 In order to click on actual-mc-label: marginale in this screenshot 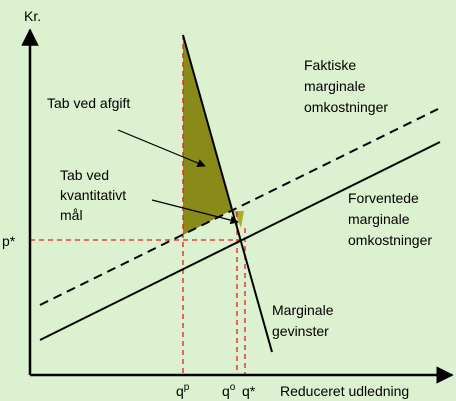, I will do `click(335, 86)`.